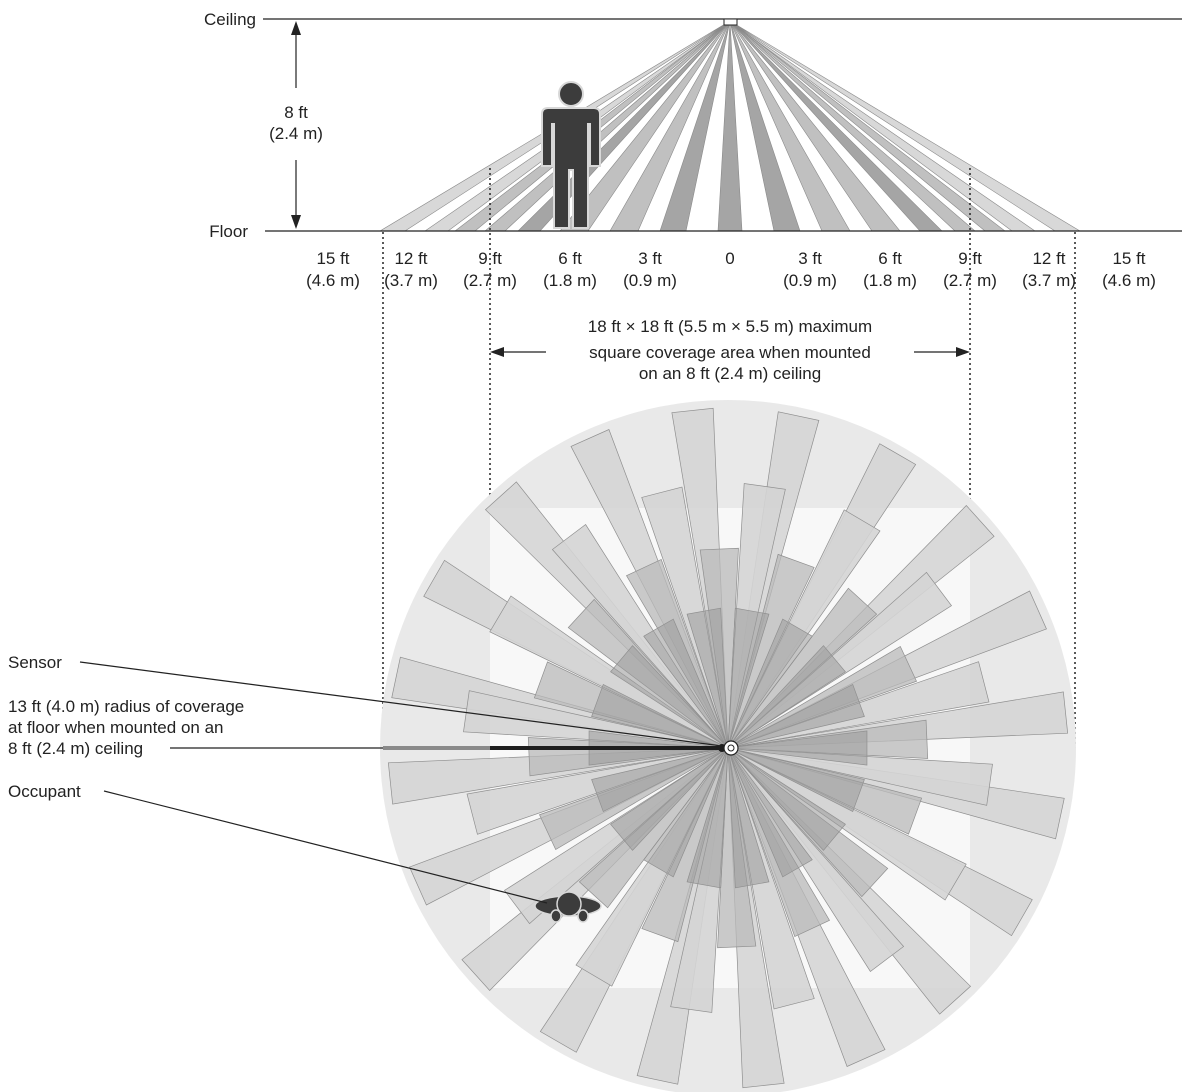 Image resolution: width=1182 pixels, height=1092 pixels. I want to click on side-view-beams, so click(730, 125).